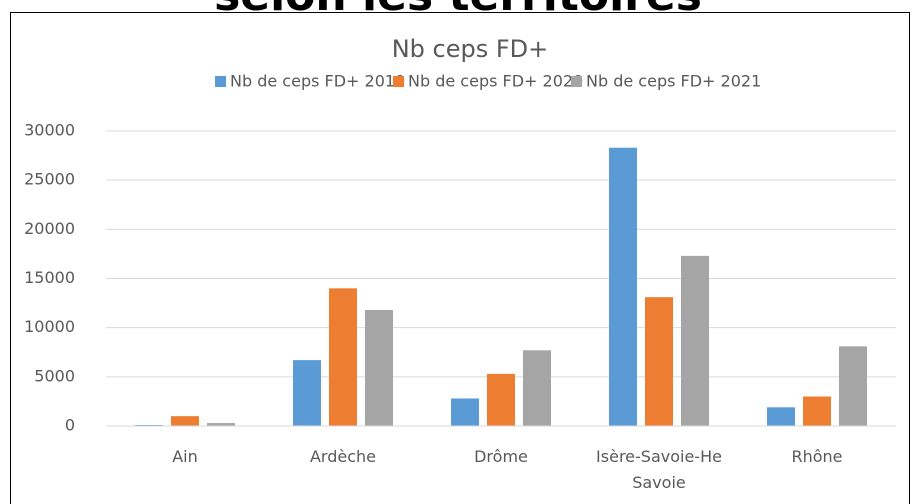 Image resolution: width=916 pixels, height=504 pixels. Describe the element at coordinates (185, 456) in the screenshot. I see `x-tick-label: Ain` at that location.